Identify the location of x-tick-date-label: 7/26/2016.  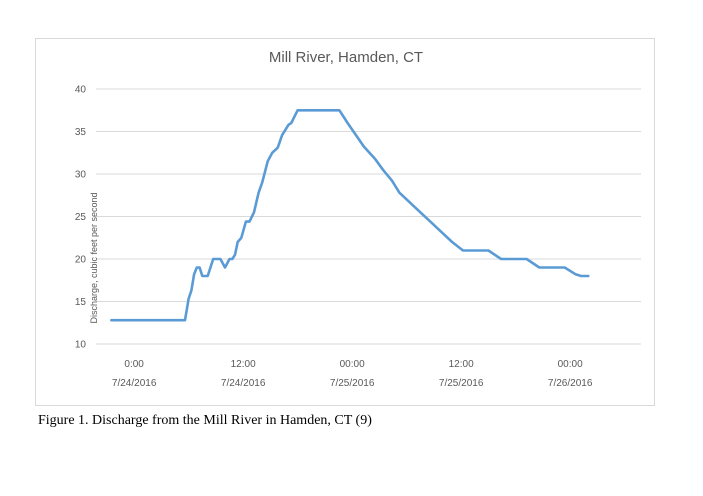
(570, 383).